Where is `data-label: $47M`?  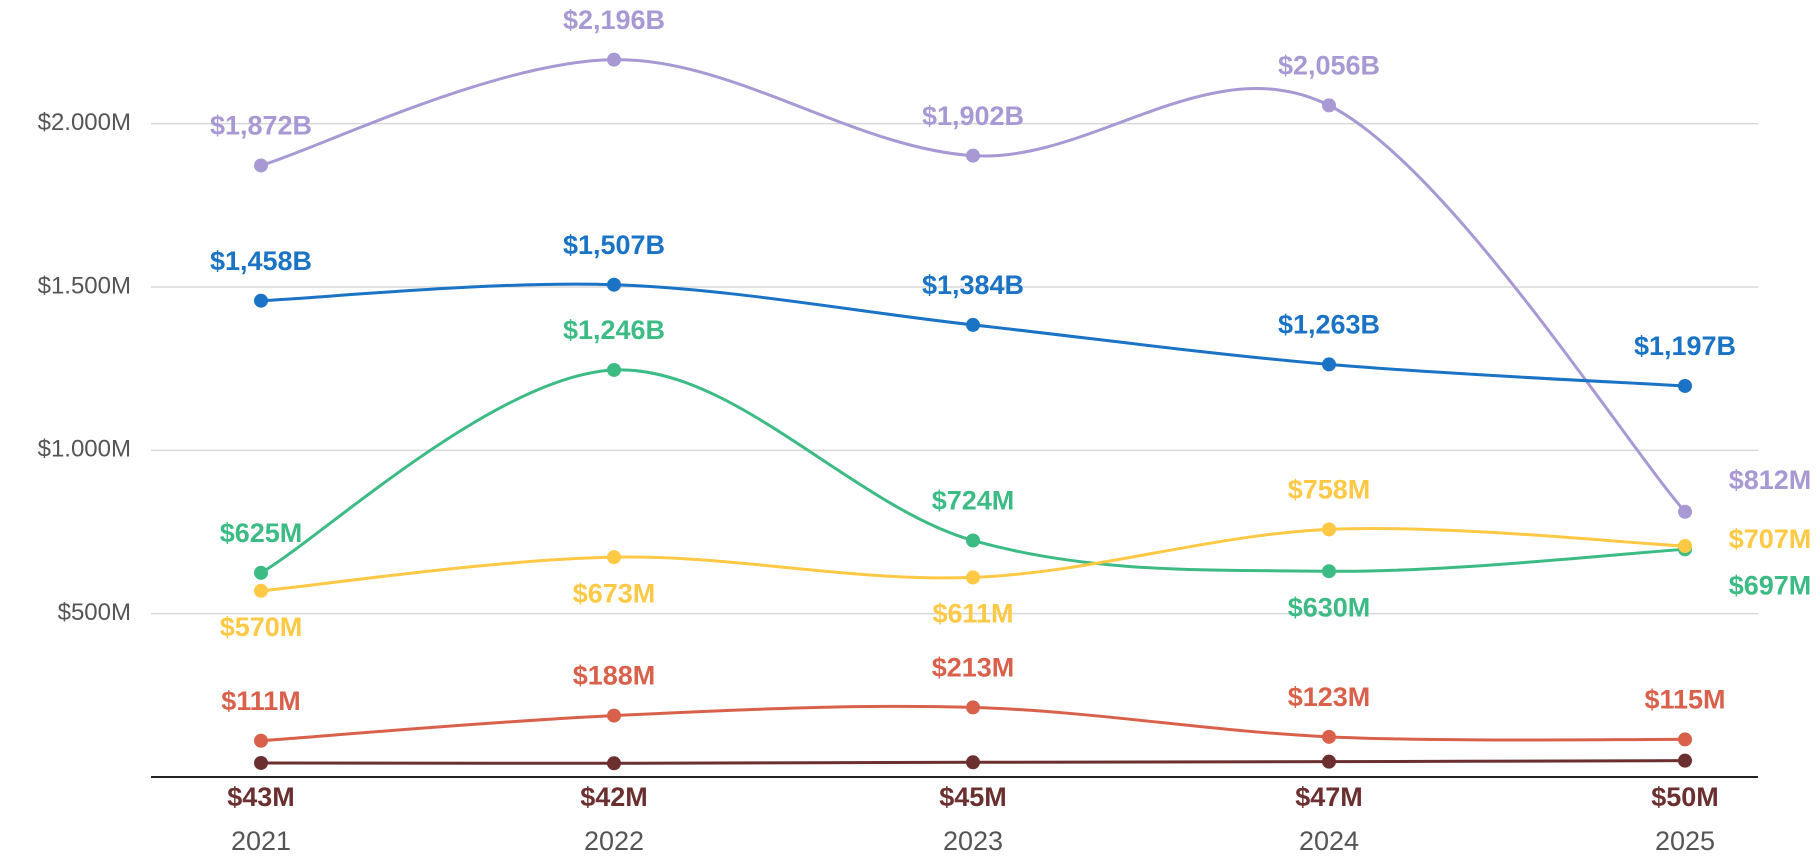
data-label: $47M is located at coordinates (1329, 797).